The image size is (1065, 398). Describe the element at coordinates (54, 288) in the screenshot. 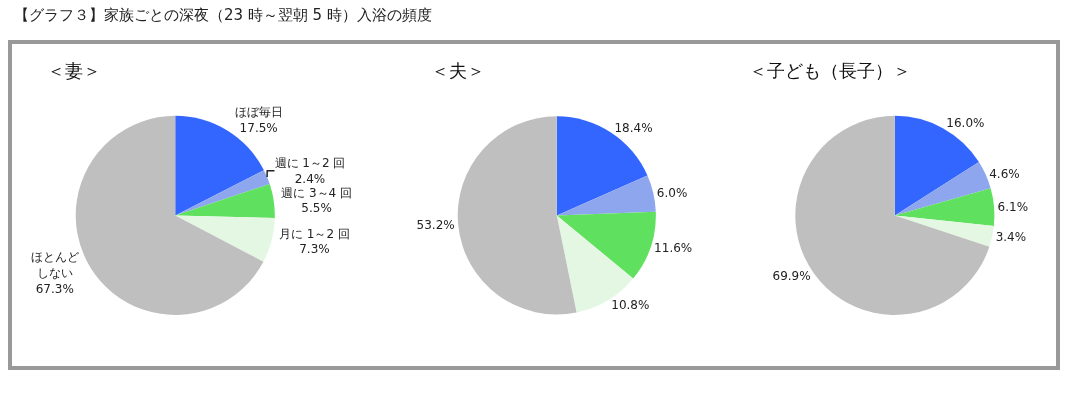

I see `data-label: 67.3%` at that location.